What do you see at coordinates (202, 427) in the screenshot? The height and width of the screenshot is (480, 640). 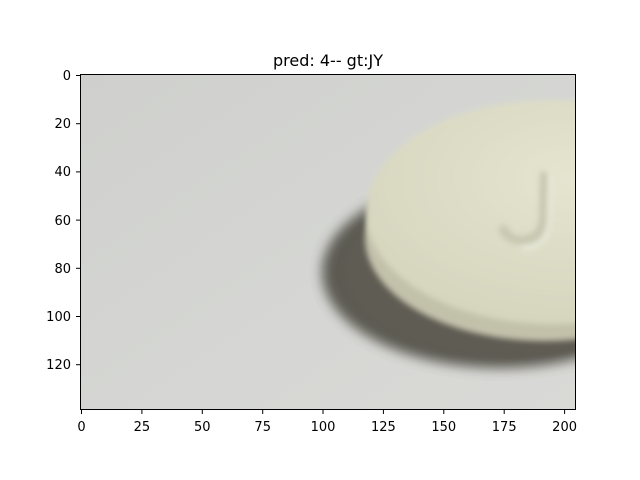 I see `x-tick-label: 50` at bounding box center [202, 427].